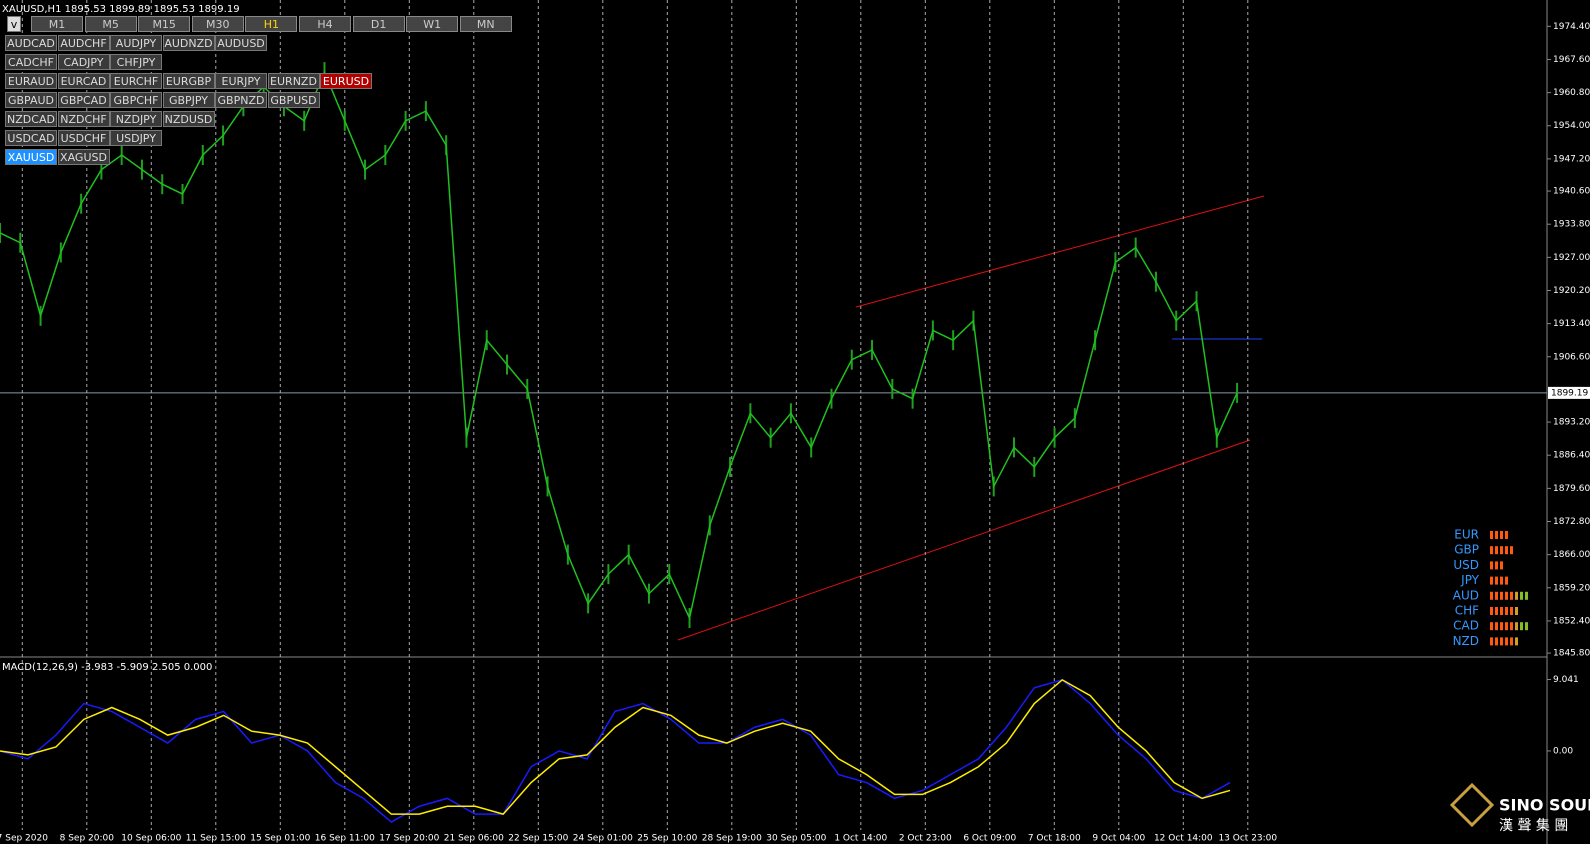 This screenshot has width=1590, height=844. What do you see at coordinates (83, 119) in the screenshot?
I see `symbol-button: NZDCHF` at bounding box center [83, 119].